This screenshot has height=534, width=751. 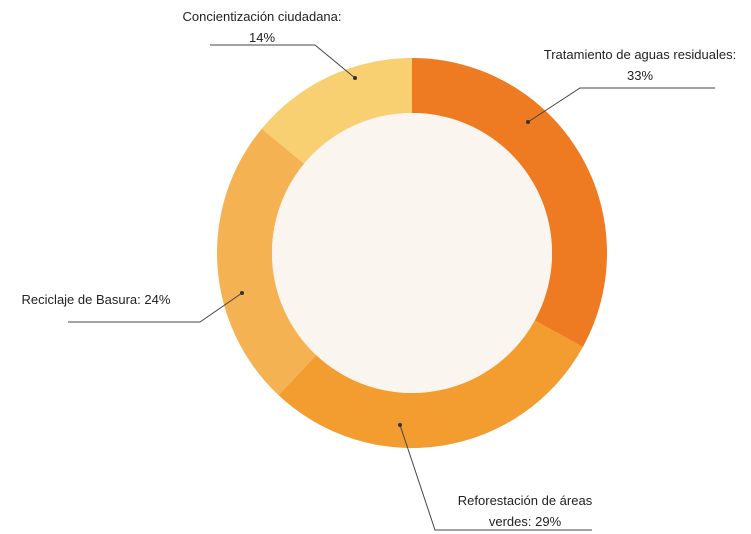 What do you see at coordinates (262, 16) in the screenshot?
I see `category-label: Concientización ciudadana:` at bounding box center [262, 16].